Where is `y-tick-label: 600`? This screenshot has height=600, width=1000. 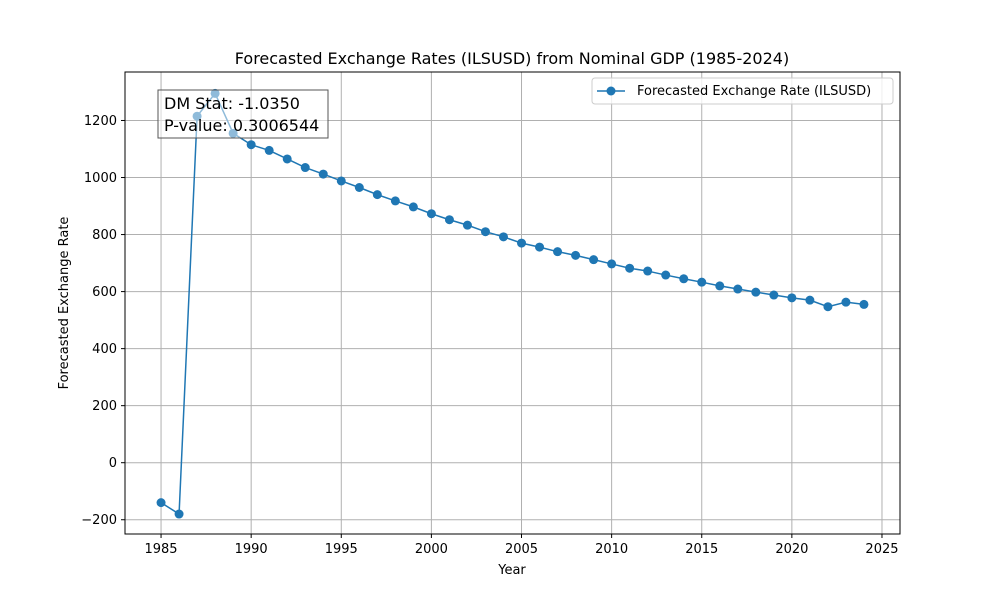
y-tick-label: 600 is located at coordinates (104, 292).